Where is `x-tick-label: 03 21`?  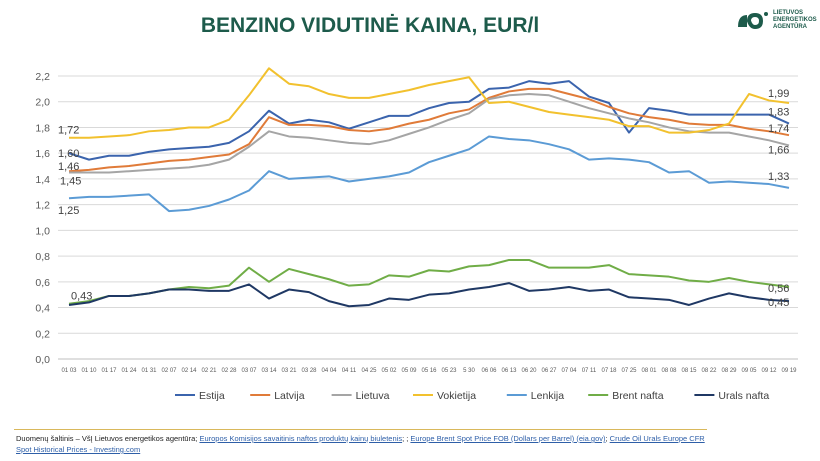 x-tick-label: 03 21 is located at coordinates (289, 371).